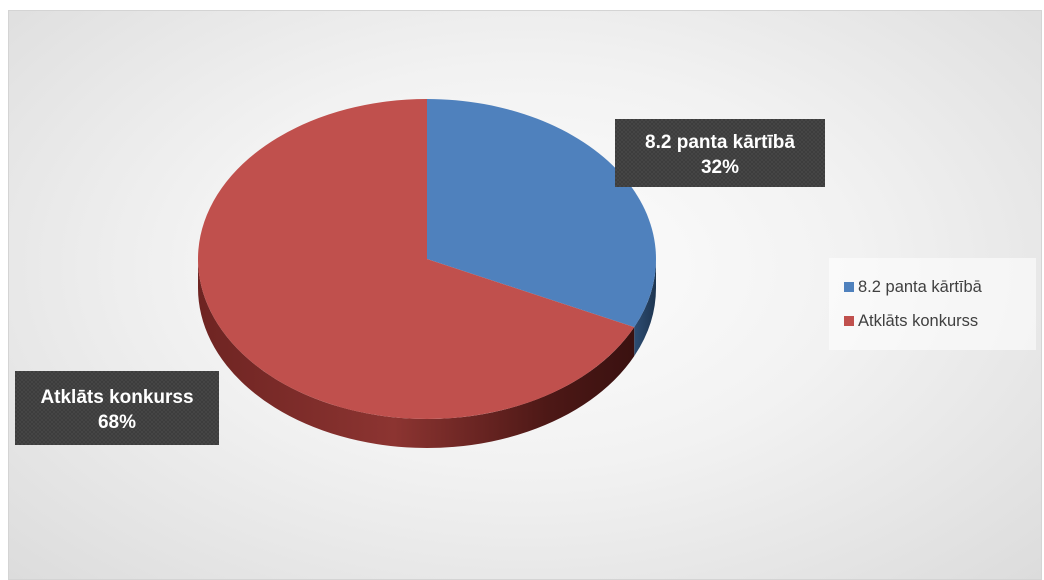 The width and height of the screenshot is (1044, 580). Describe the element at coordinates (849, 321) in the screenshot. I see `legend-swatch-red` at that location.